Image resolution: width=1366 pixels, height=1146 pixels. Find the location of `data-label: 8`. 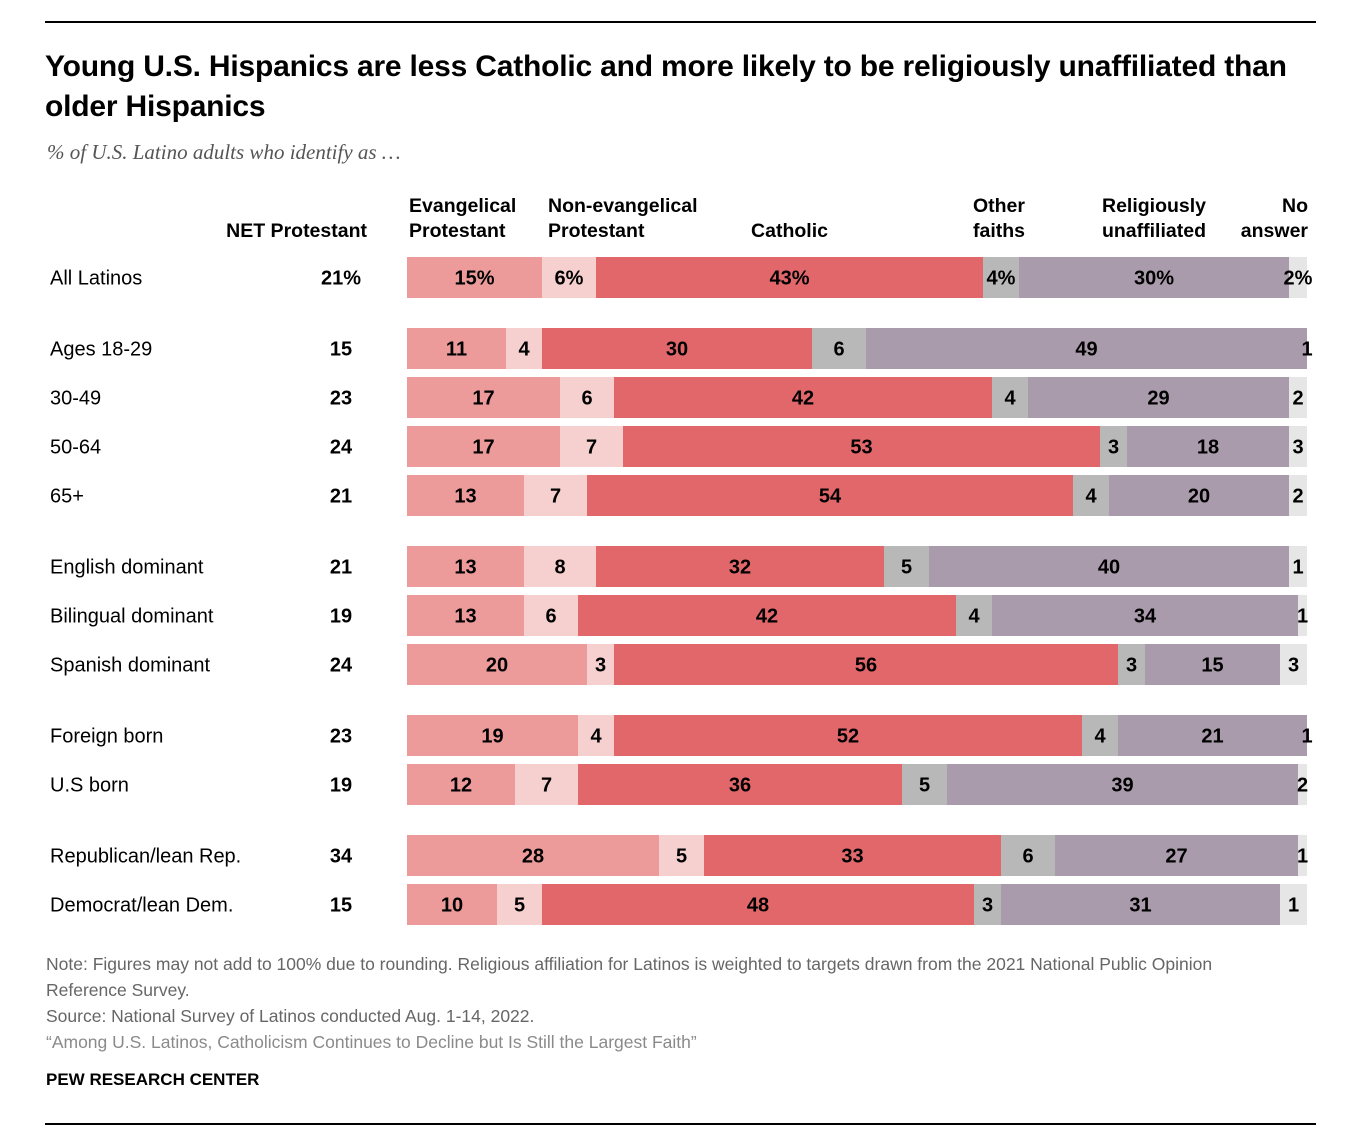

data-label: 8 is located at coordinates (559, 568).